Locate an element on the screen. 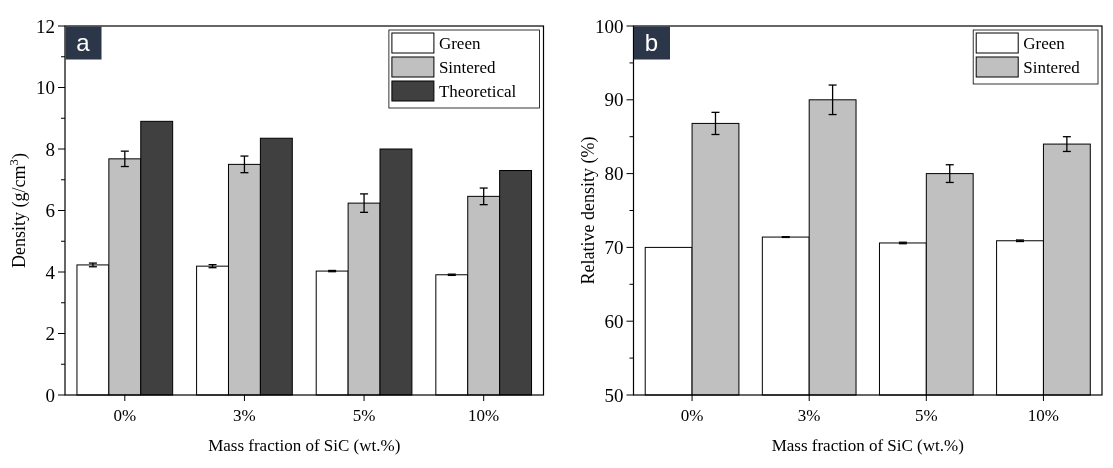 The height and width of the screenshot is (468, 1113). y-tick-label: 0 is located at coordinates (50, 395).